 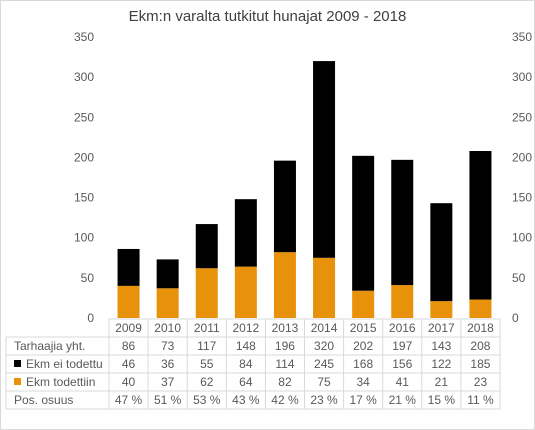 What do you see at coordinates (403, 400) in the screenshot?
I see `table-cell: 21 %` at bounding box center [403, 400].